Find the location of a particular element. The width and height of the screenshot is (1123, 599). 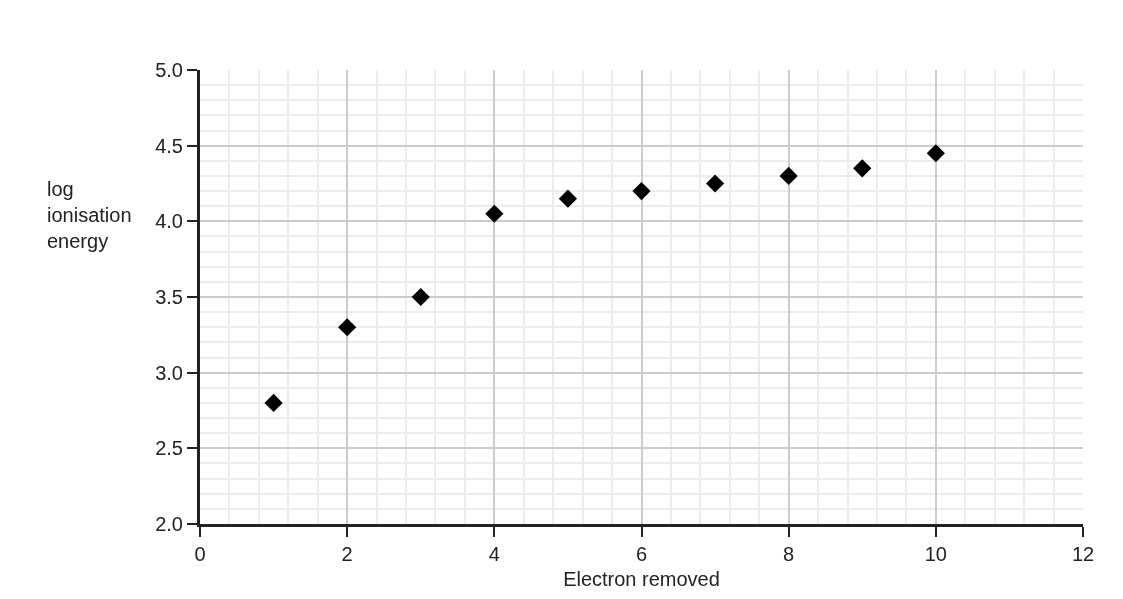

y-tick-label: 4.5 is located at coordinates (169, 145).